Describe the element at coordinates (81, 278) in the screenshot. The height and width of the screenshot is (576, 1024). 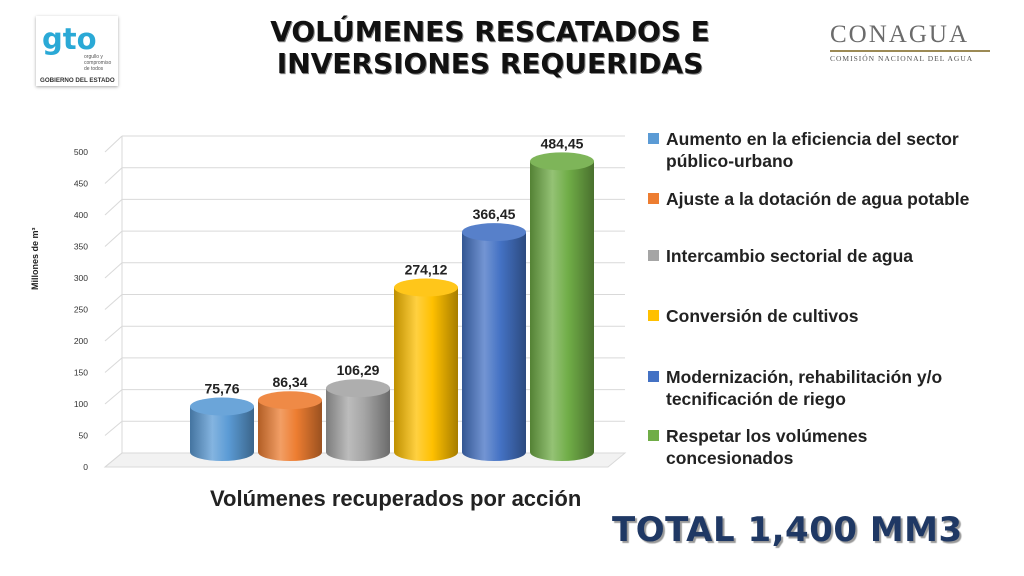
I see `y-tick-label: 300` at that location.